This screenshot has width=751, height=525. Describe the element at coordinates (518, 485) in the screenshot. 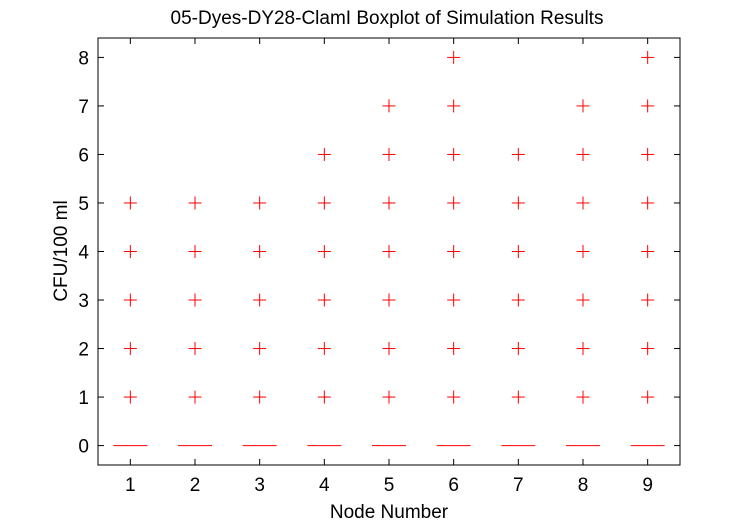

I see `x-tick-label: 7` at that location.